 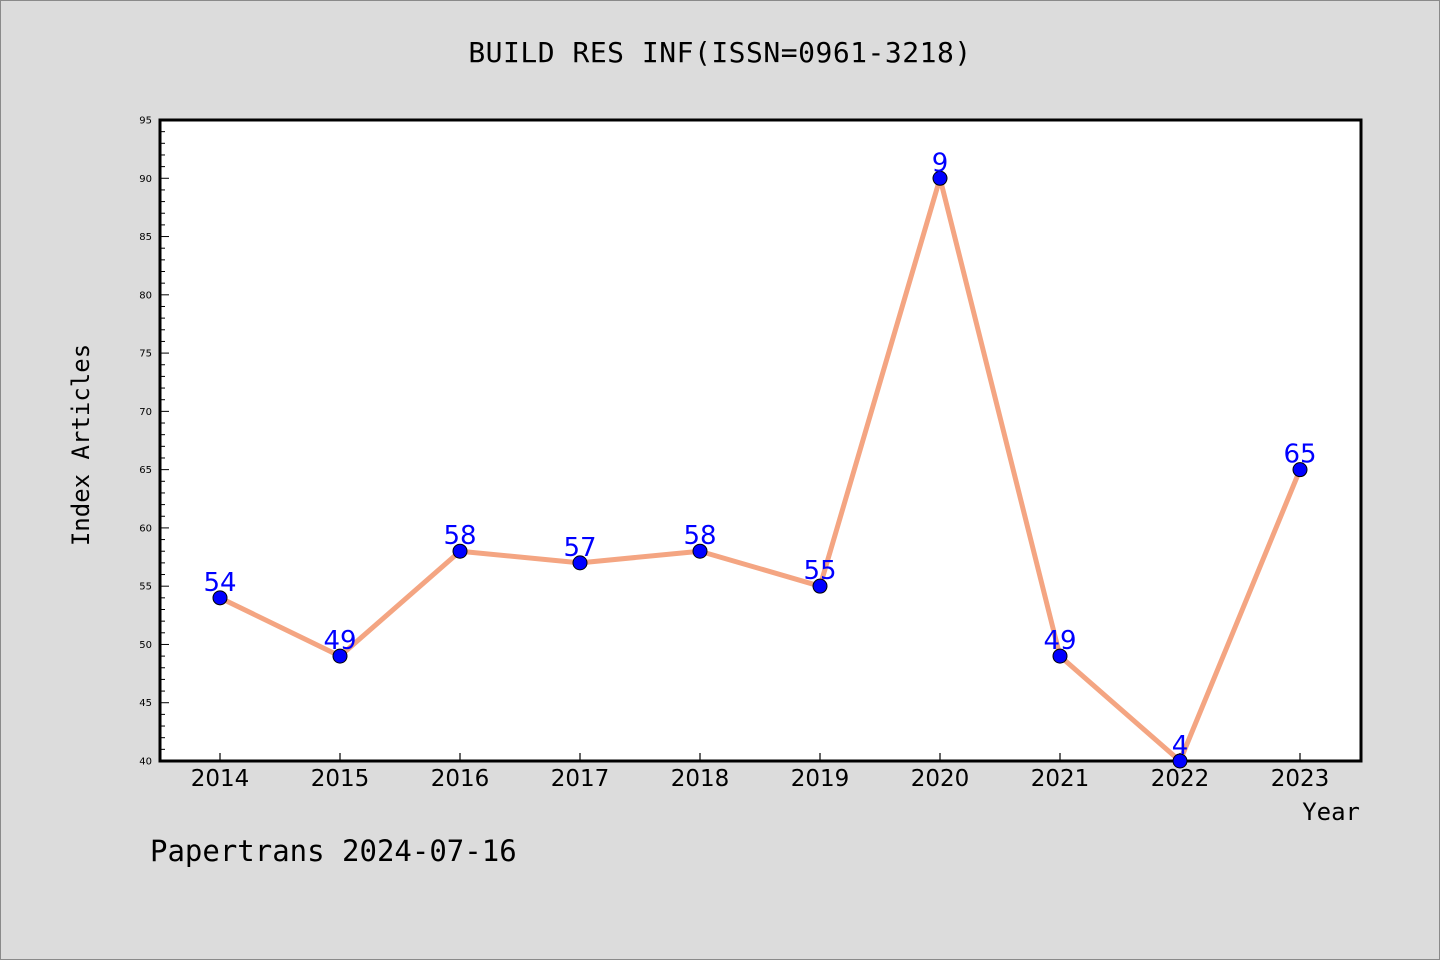 What do you see at coordinates (145, 645) in the screenshot?
I see `y-tick-label: 50` at bounding box center [145, 645].